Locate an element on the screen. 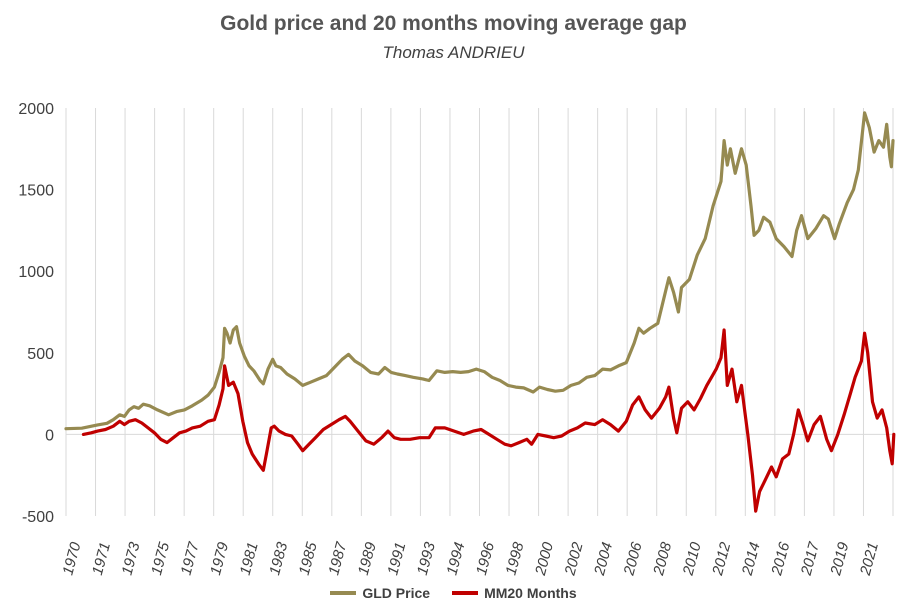 The height and width of the screenshot is (611, 907). x-tick-label: 1975 is located at coordinates (160, 558).